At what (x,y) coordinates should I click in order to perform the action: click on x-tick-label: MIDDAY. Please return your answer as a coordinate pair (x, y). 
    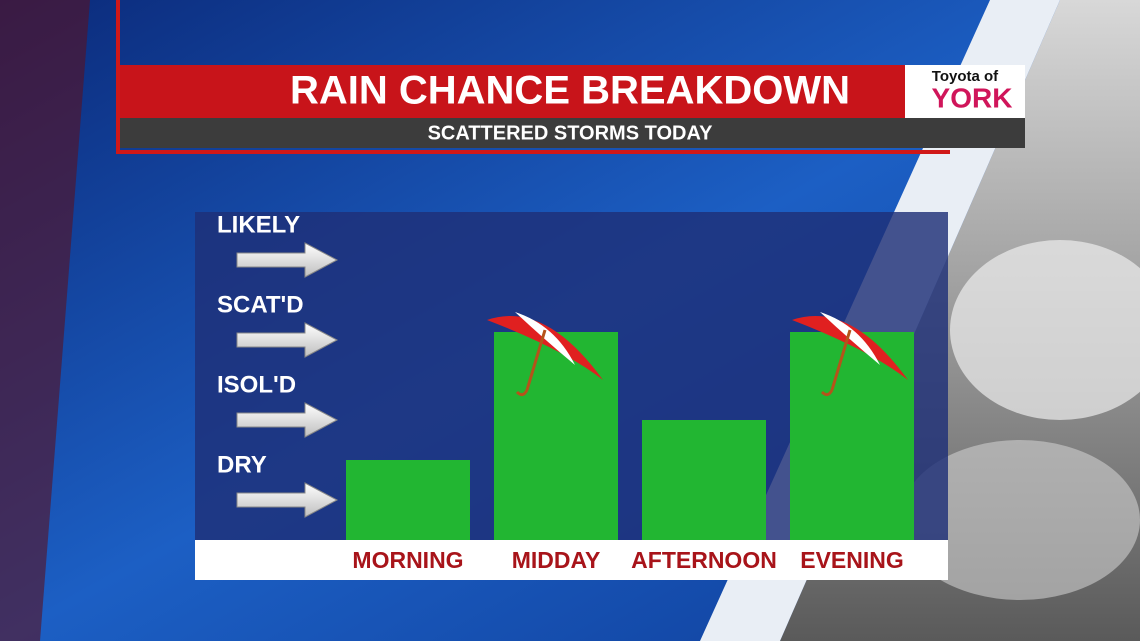
    Looking at the image, I should click on (556, 560).